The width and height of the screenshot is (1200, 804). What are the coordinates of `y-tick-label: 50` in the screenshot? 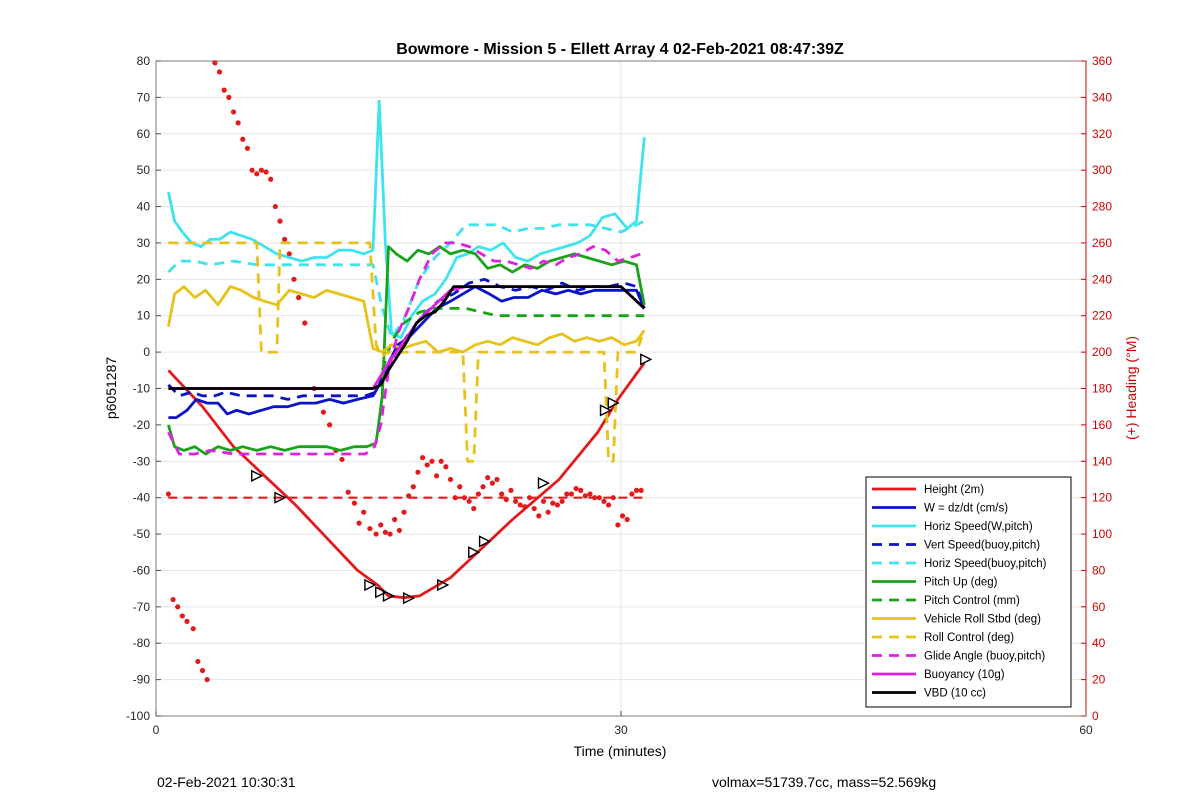 It's located at (144, 170).